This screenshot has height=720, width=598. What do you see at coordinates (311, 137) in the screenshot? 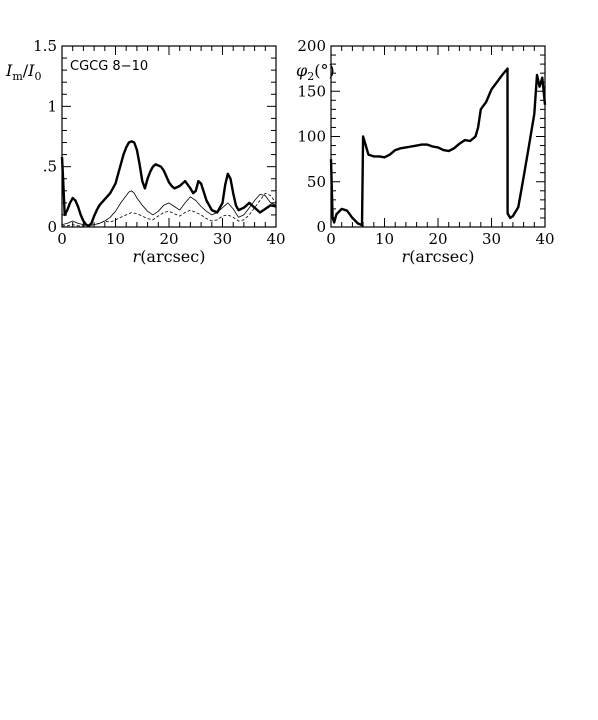
I see `y-tick-label: 100` at bounding box center [311, 137].